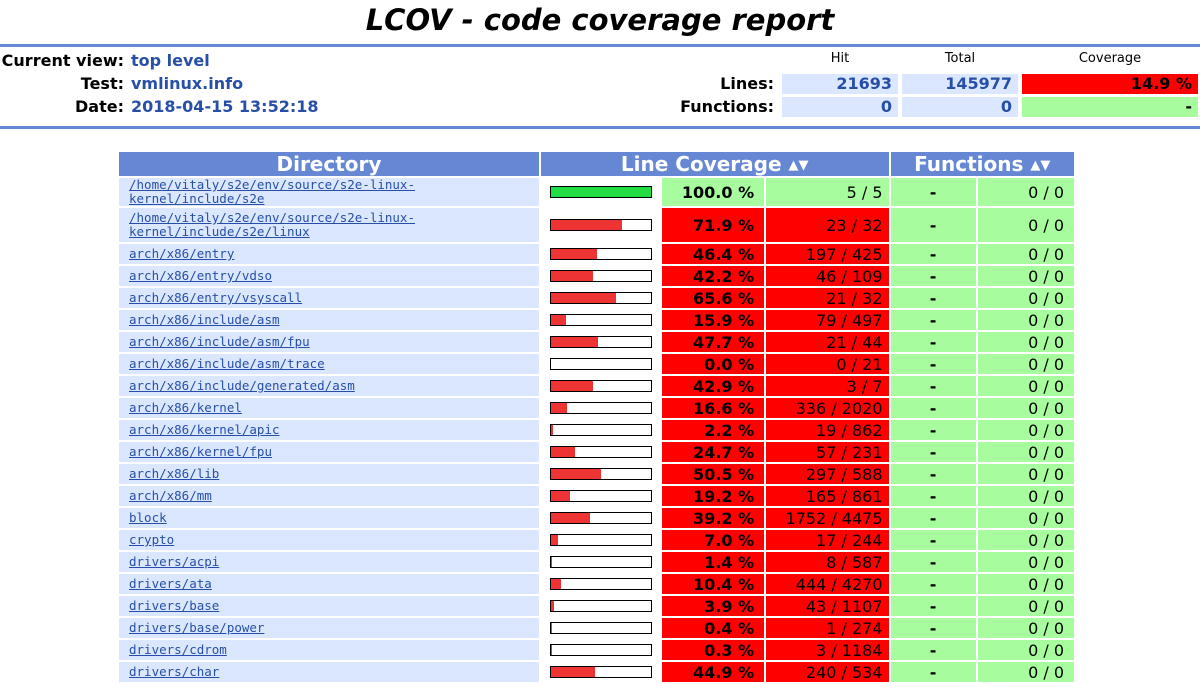 Image resolution: width=1200 pixels, height=684 pixels. I want to click on summary-functions-hit: 0, so click(840, 107).